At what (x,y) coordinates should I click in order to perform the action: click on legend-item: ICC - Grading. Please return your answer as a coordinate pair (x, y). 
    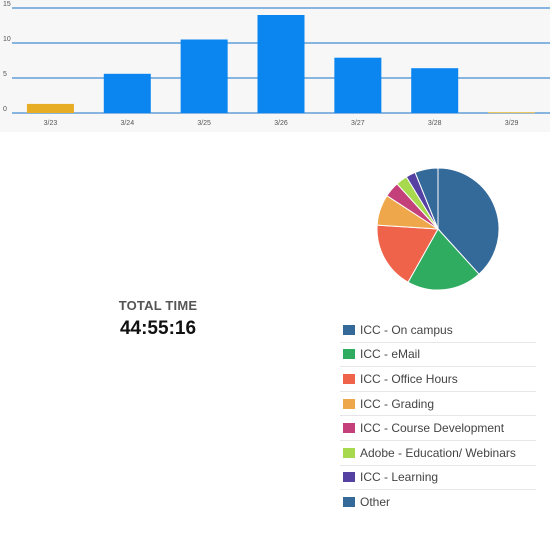
    Looking at the image, I should click on (438, 404).